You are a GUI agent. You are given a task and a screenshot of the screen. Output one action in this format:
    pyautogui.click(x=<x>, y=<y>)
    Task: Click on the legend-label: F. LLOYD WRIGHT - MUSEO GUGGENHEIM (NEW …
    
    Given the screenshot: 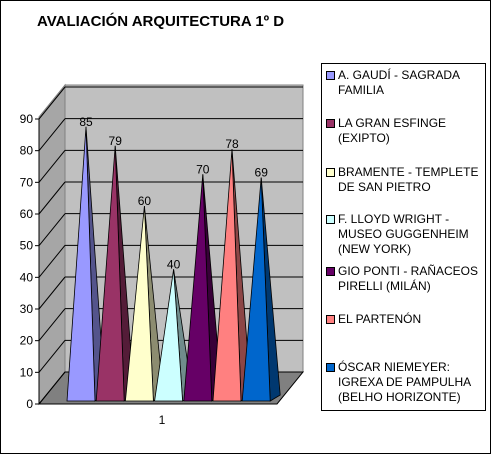 What is the action you would take?
    pyautogui.click(x=403, y=234)
    